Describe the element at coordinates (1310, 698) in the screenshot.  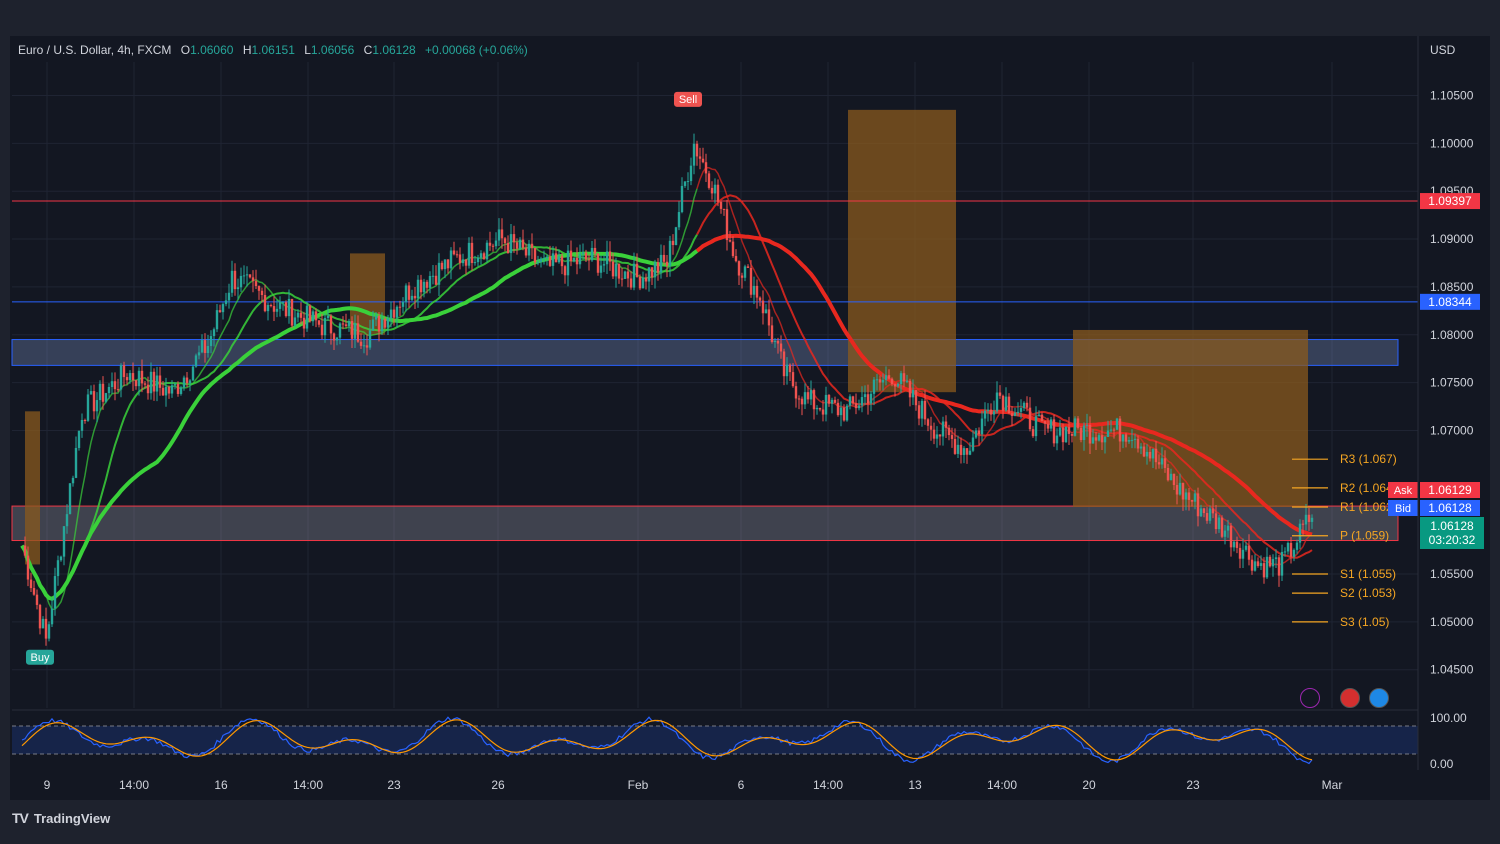
I see `lightning-icon` at that location.